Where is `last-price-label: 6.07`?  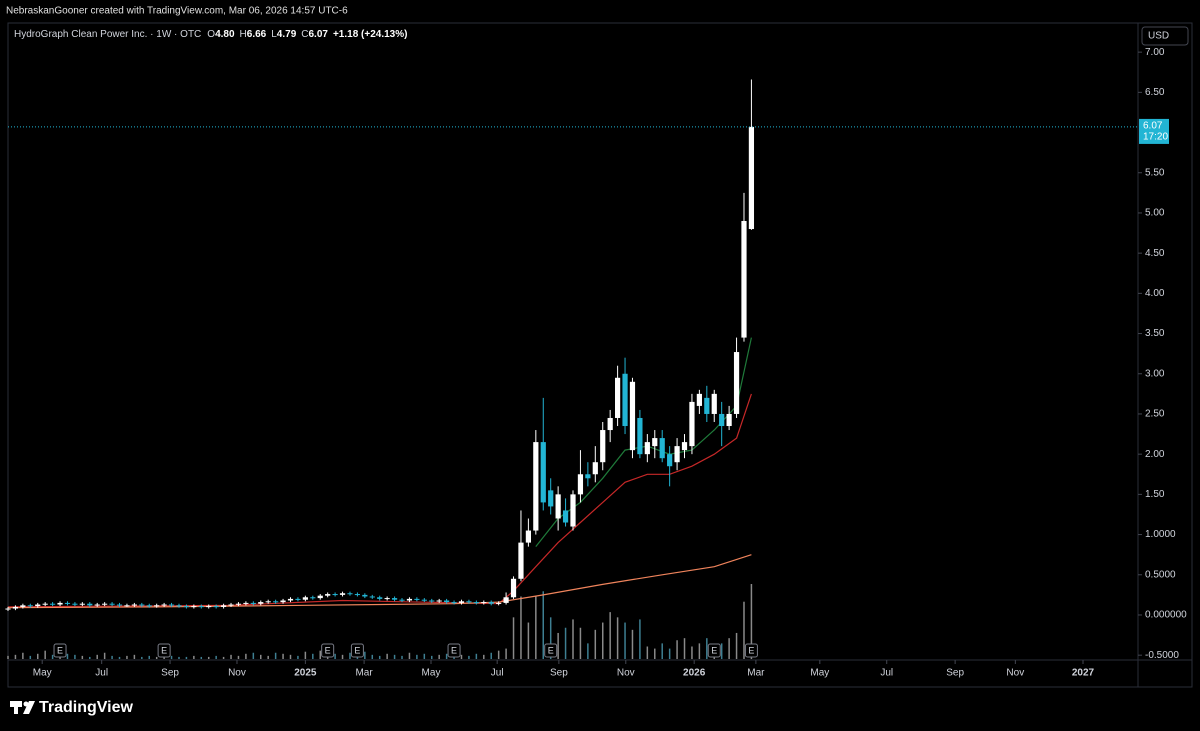 last-price-label: 6.07 is located at coordinates (1153, 126).